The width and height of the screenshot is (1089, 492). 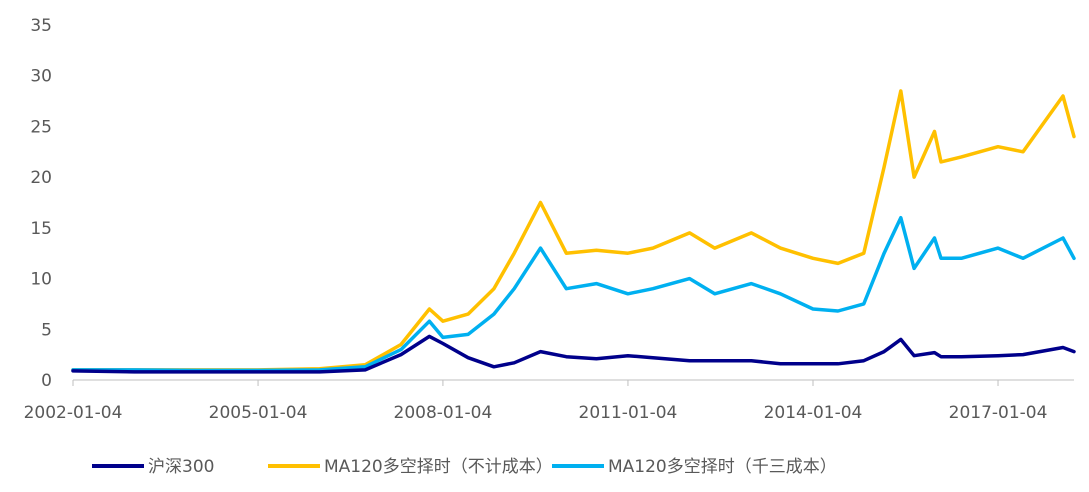 I want to click on y-tick-label: 15, so click(x=41, y=229).